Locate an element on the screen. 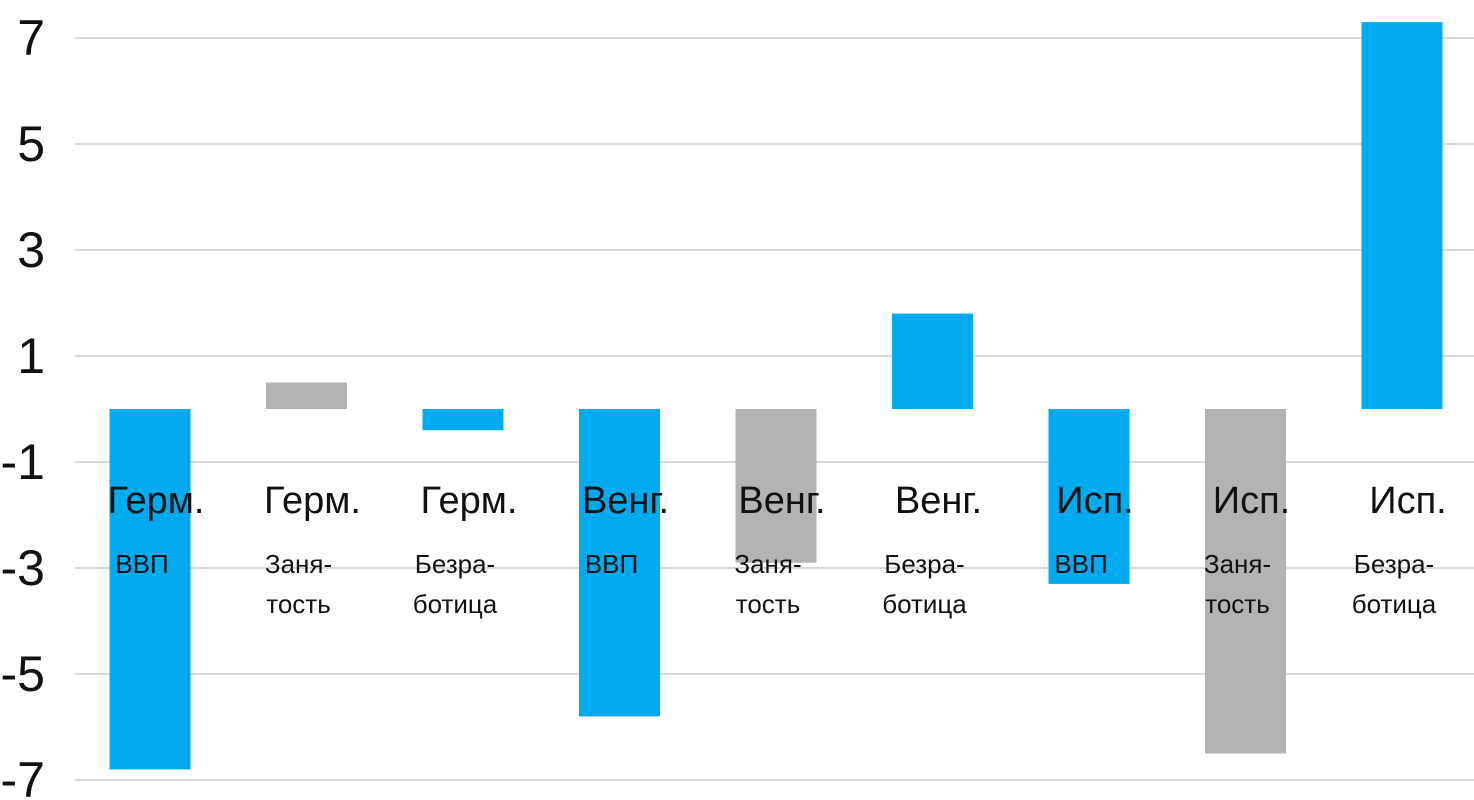 Image resolution: width=1474 pixels, height=800 pixels. y-tick-label: -5 is located at coordinates (23, 674).